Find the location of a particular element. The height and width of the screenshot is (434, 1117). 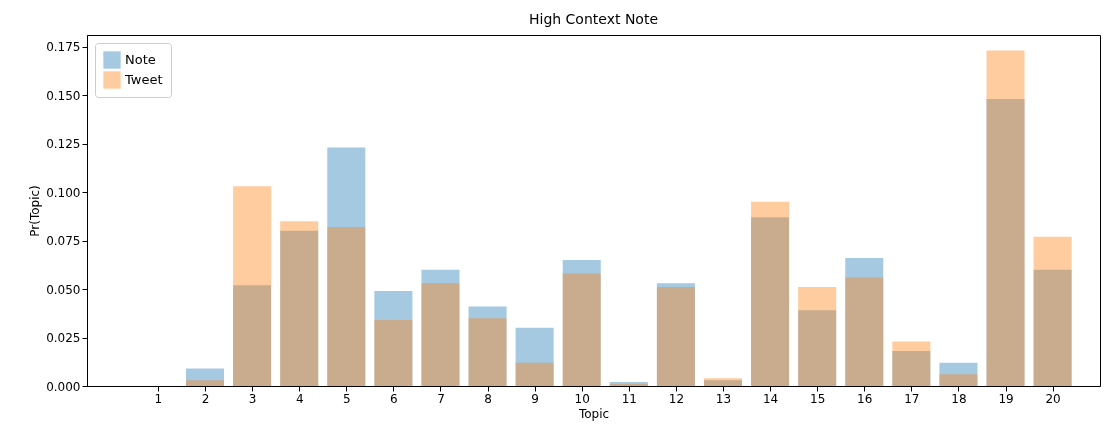

x-axis-title: Topic is located at coordinates (593, 413).